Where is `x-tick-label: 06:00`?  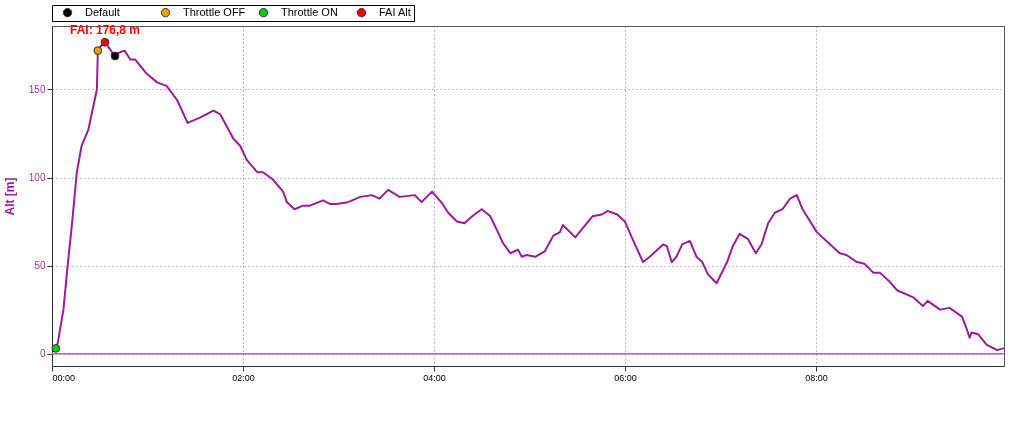
x-tick-label: 06:00 is located at coordinates (625, 377).